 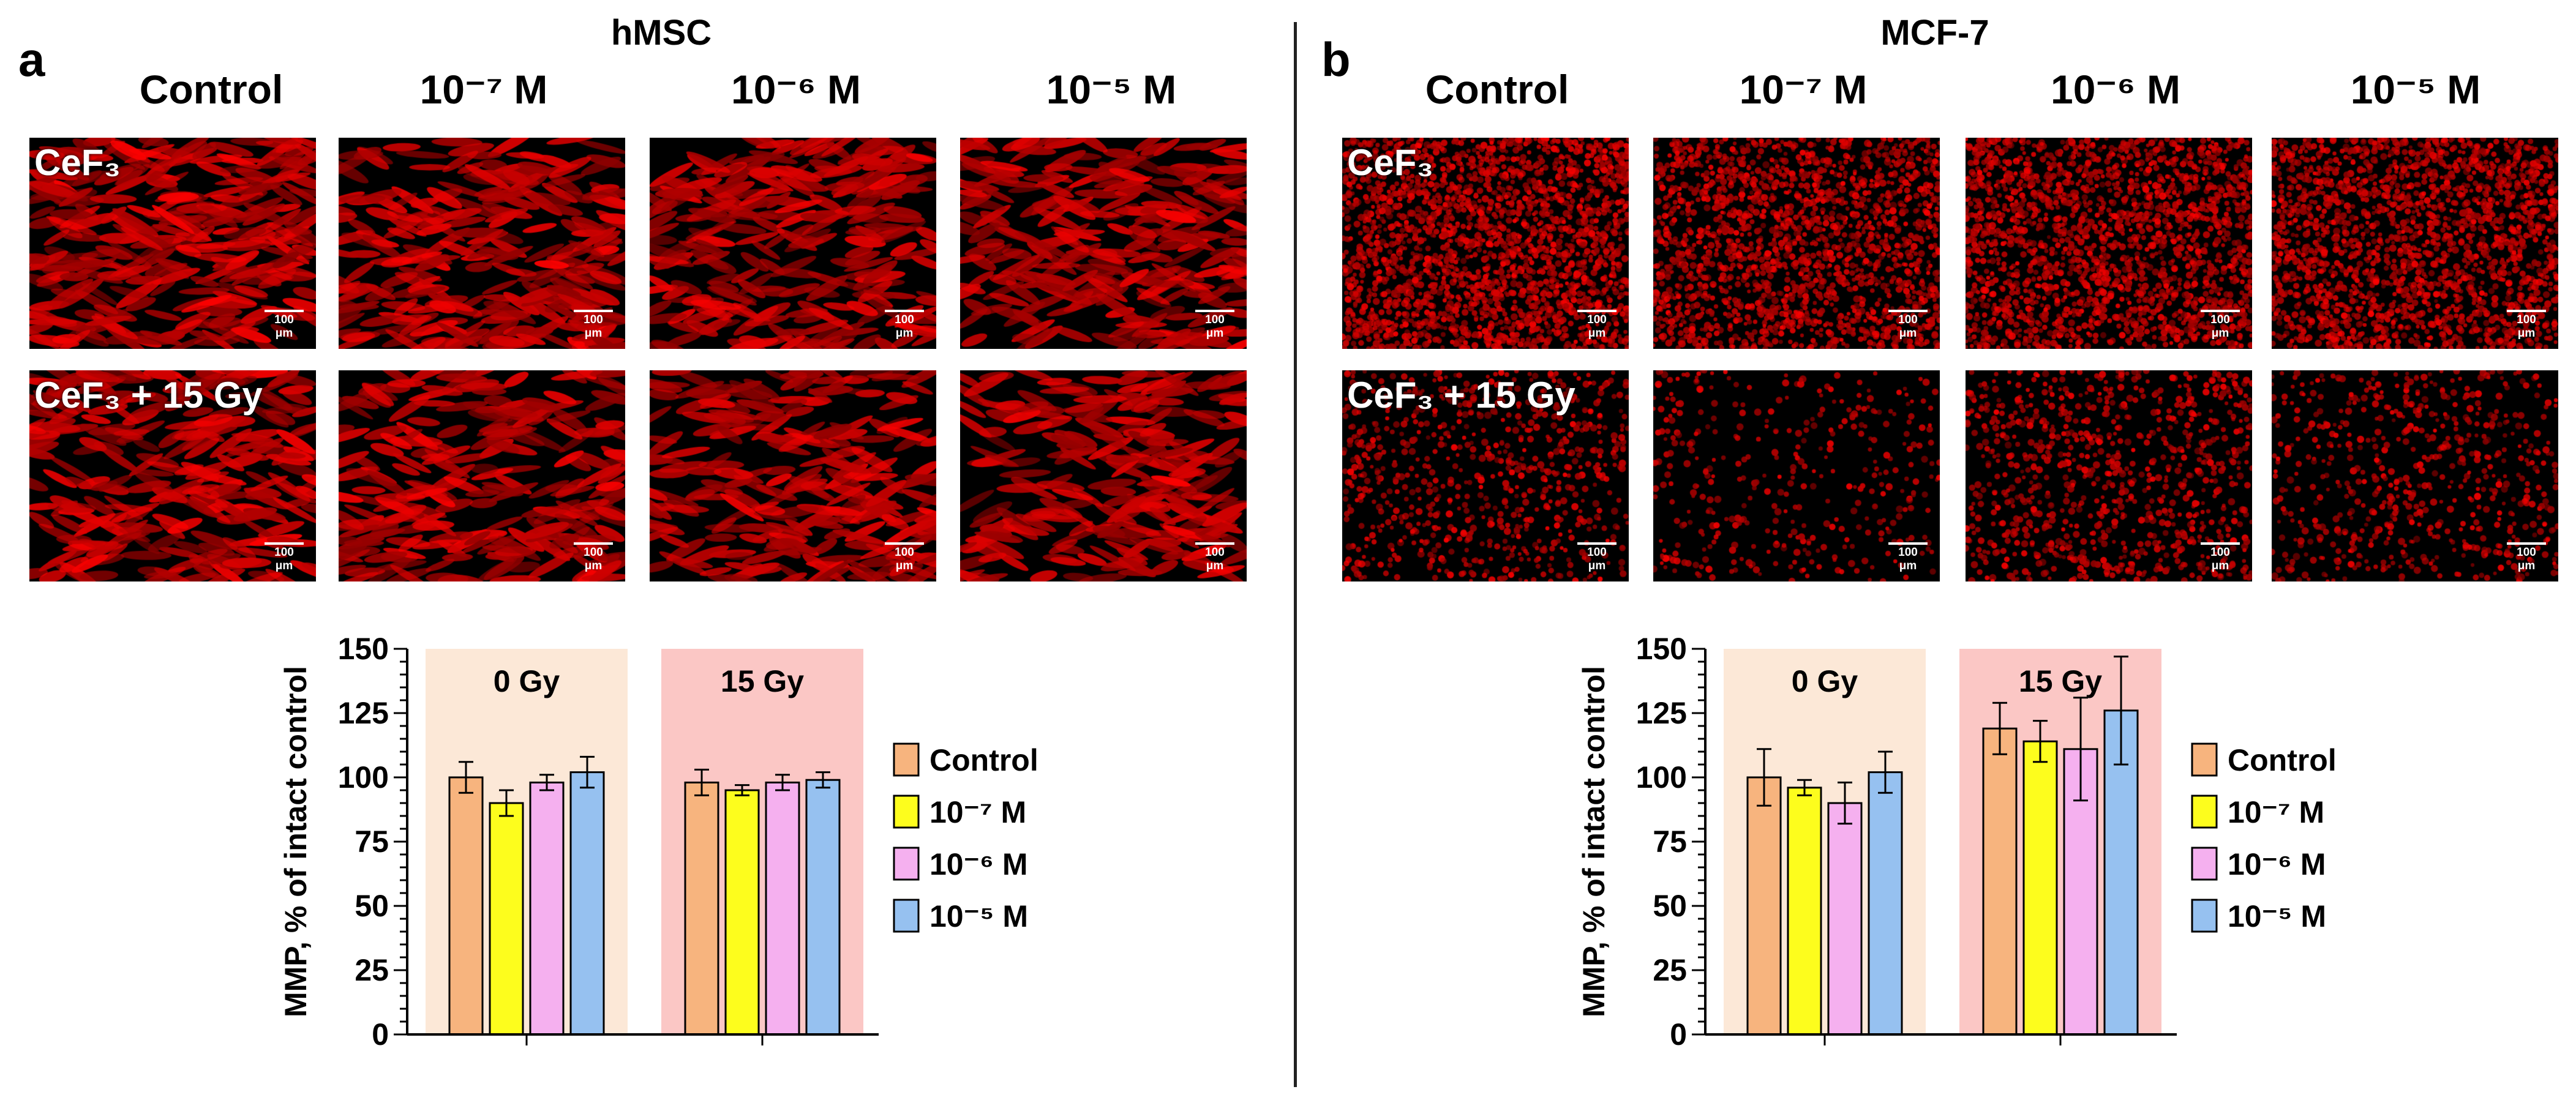 What do you see at coordinates (1825, 681) in the screenshot?
I see `group-label: 0 Gy` at bounding box center [1825, 681].